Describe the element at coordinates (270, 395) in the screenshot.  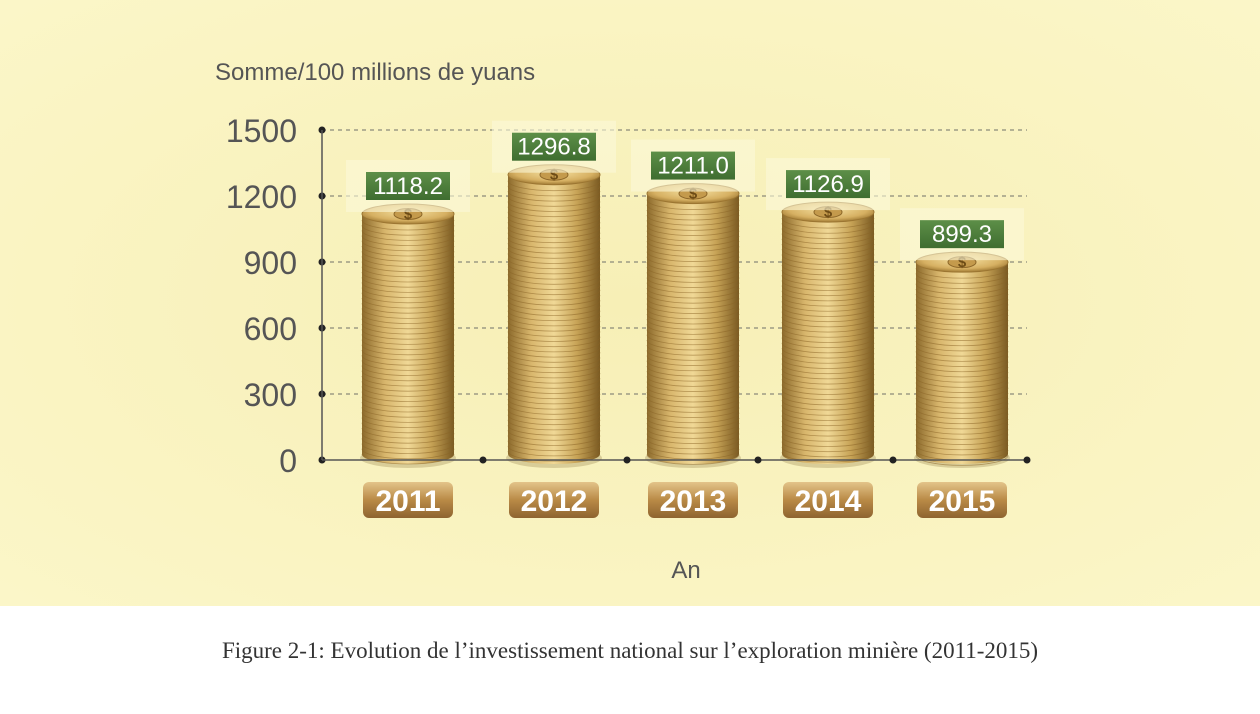
I see `y-tick-label: 300` at that location.